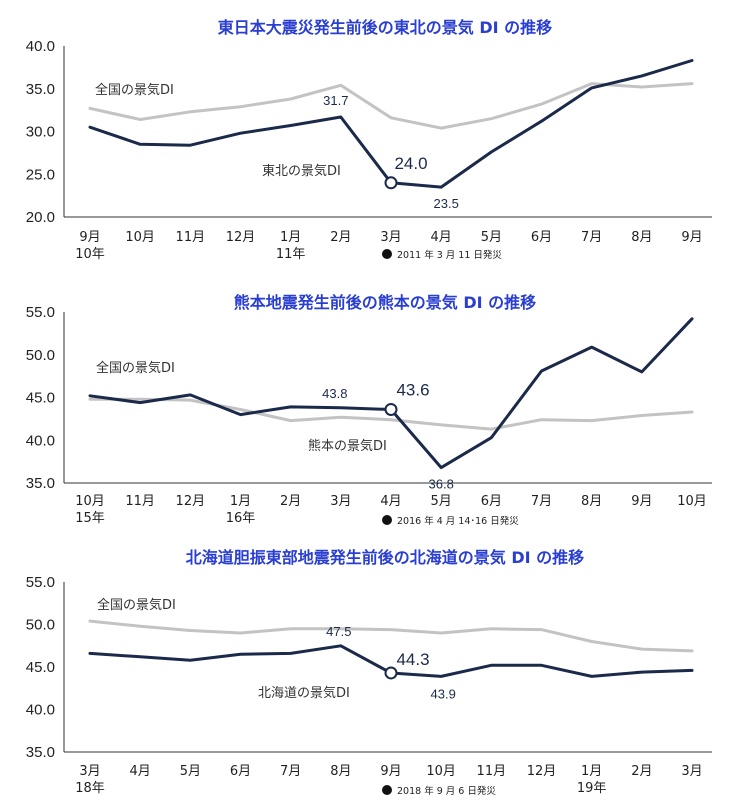 This screenshot has width=730, height=812. I want to click on data-label: 43.8, so click(334, 393).